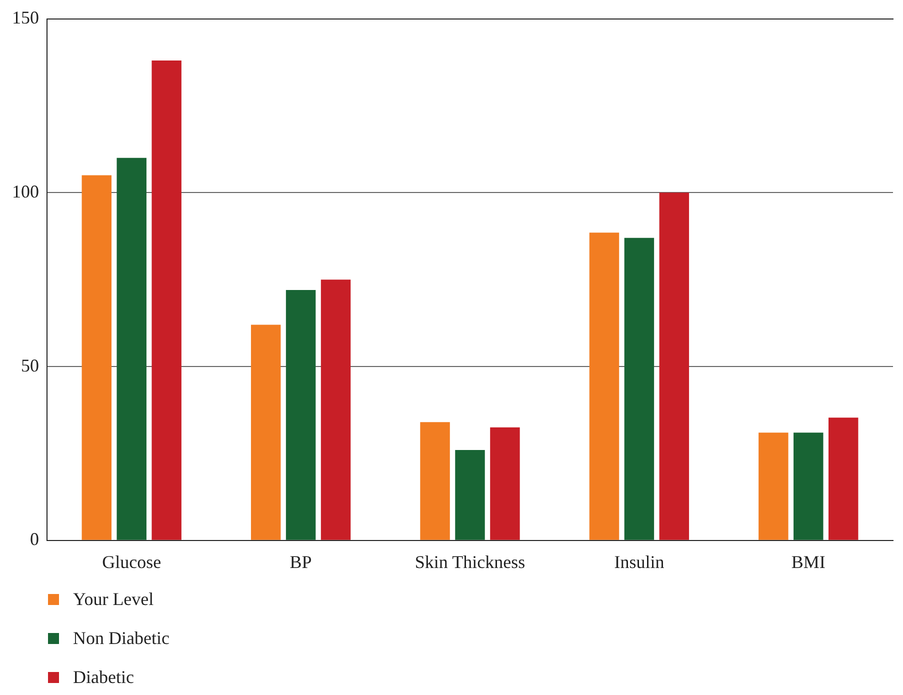  Describe the element at coordinates (808, 562) in the screenshot. I see `x-tick-label: BMI` at that location.